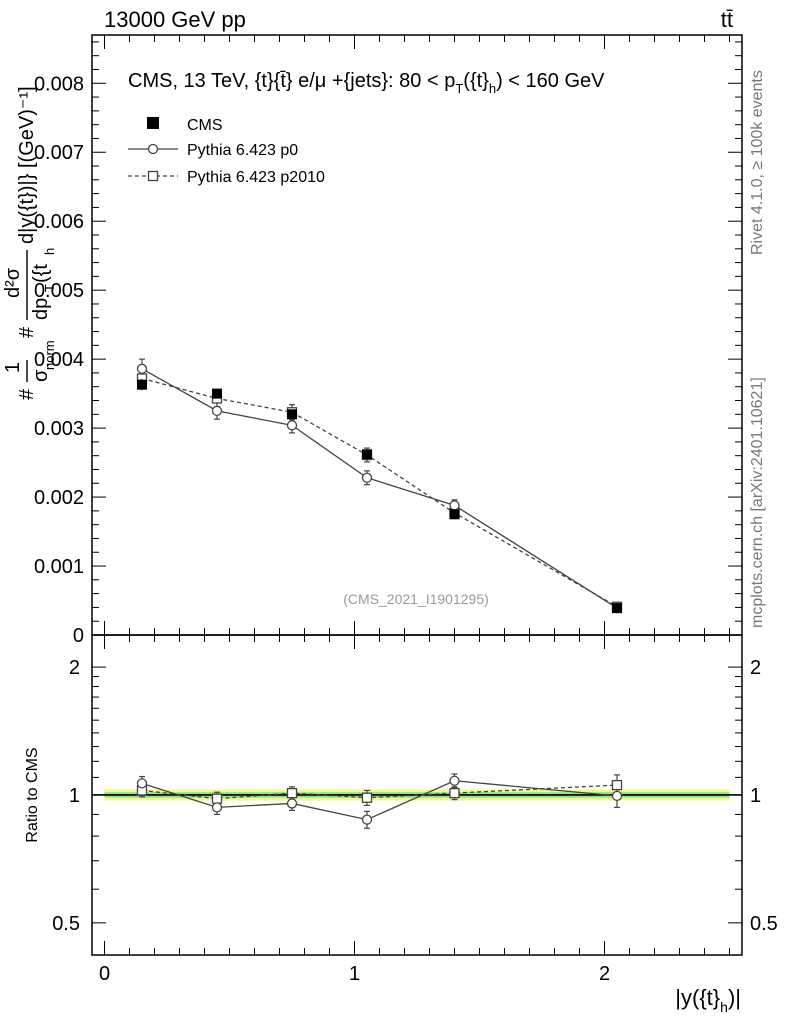 This screenshot has width=786, height=1024. What do you see at coordinates (727, 19) in the screenshot?
I see `process-label: tt̄` at bounding box center [727, 19].